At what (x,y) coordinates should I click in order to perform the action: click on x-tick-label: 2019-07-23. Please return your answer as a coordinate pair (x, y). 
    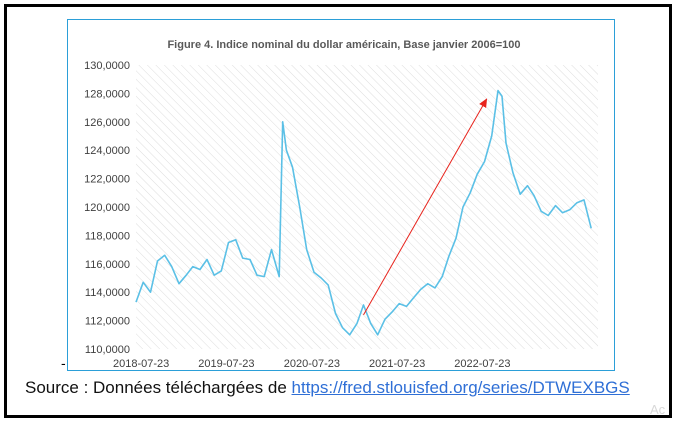
    Looking at the image, I should click on (226, 364).